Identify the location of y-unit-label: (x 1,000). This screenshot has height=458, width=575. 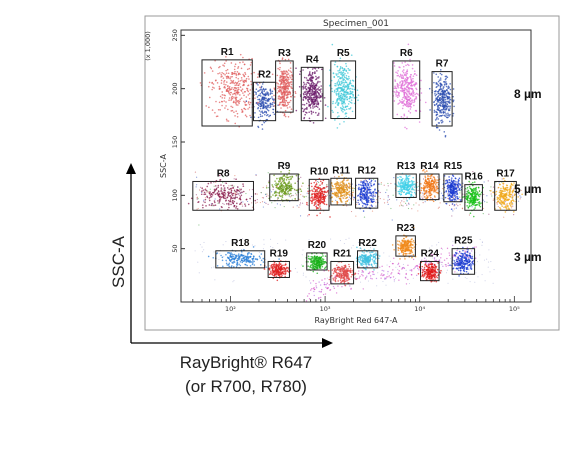
(148, 46).